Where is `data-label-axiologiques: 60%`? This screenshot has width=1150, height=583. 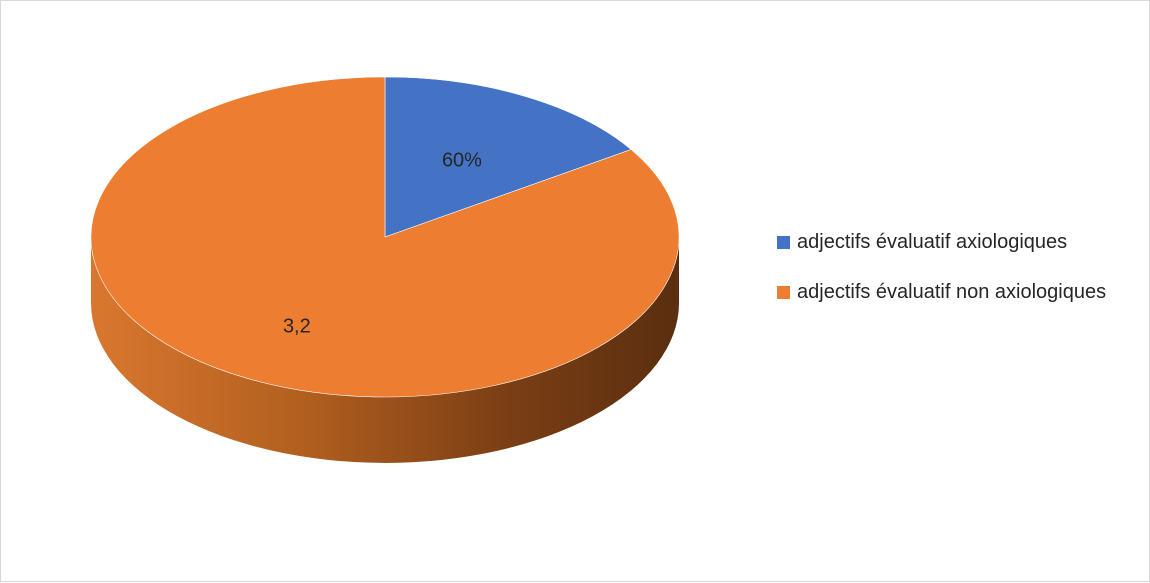 data-label-axiologiques: 60% is located at coordinates (462, 161).